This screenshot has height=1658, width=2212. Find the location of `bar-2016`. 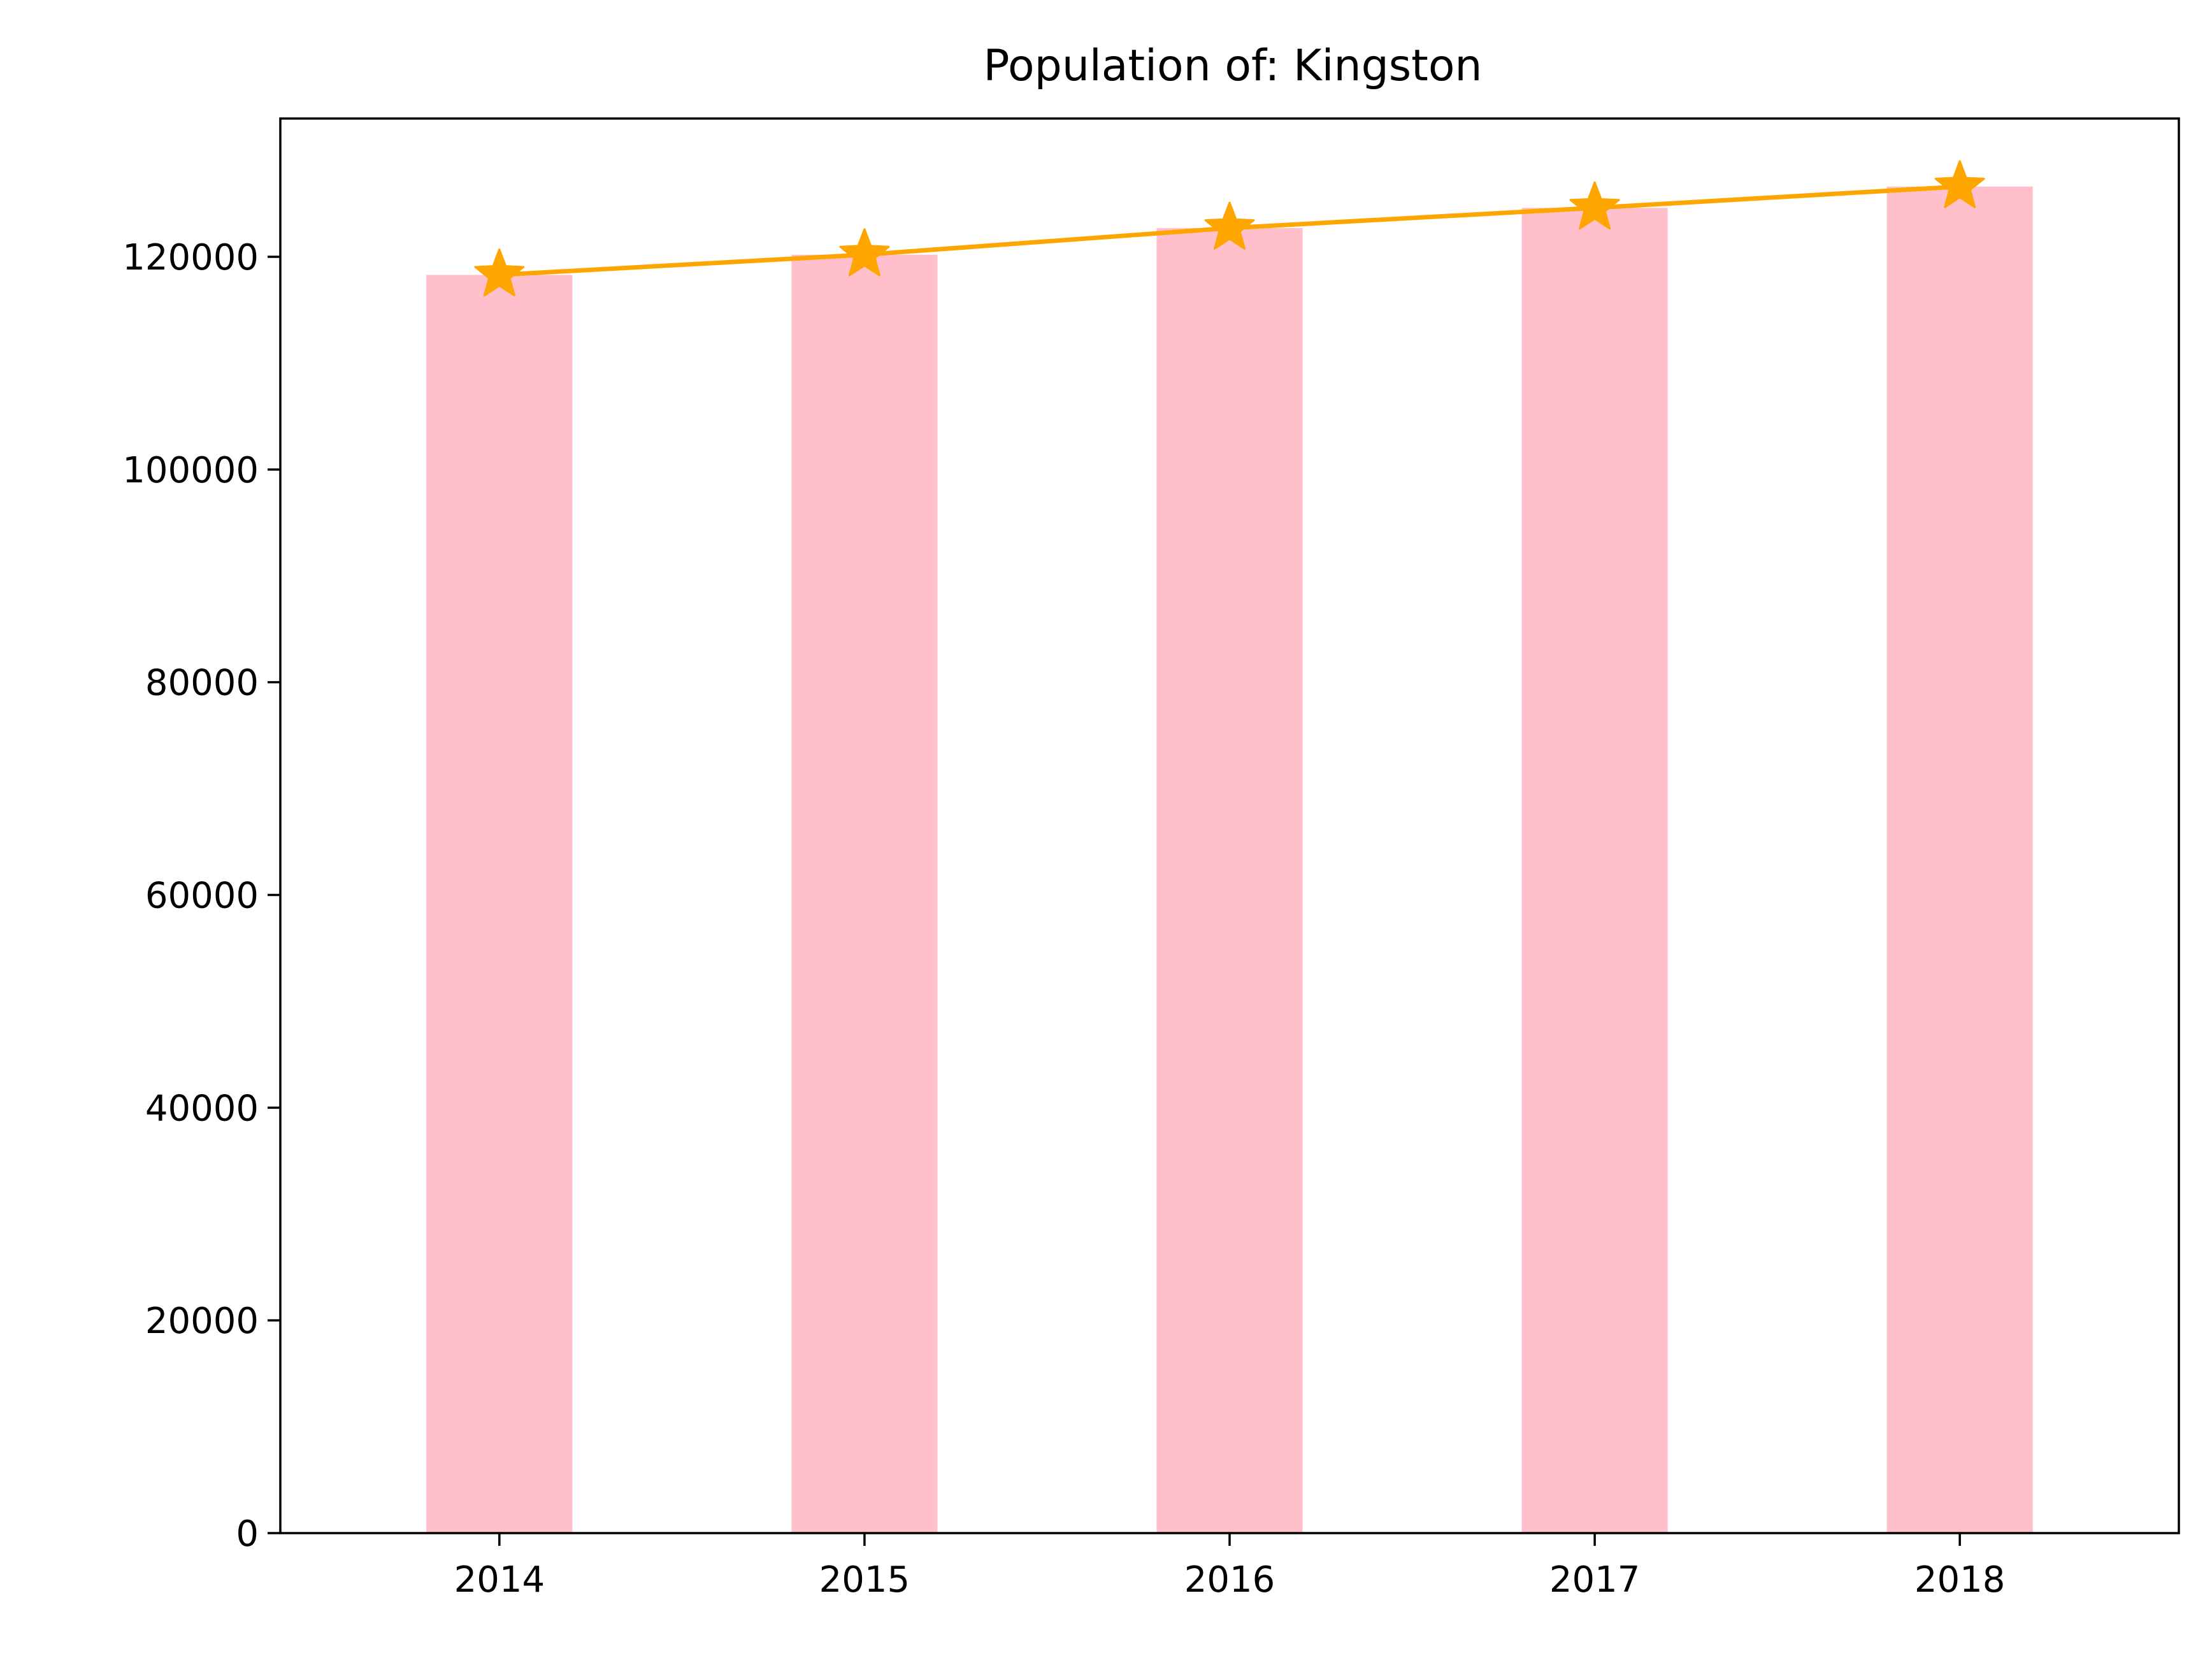

bar-2016 is located at coordinates (1229, 880).